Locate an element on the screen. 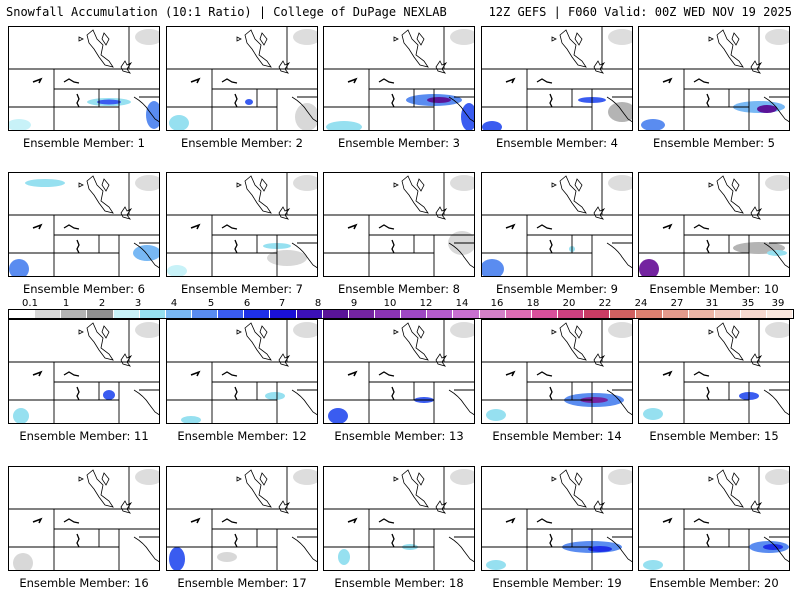 The height and width of the screenshot is (600, 800). colorbar-labels: 0.1 1 2 3 4 5 6 7 8 9 10 12 14 16 18 20 22 24 27 31 35 39 is located at coordinates (400, 303).